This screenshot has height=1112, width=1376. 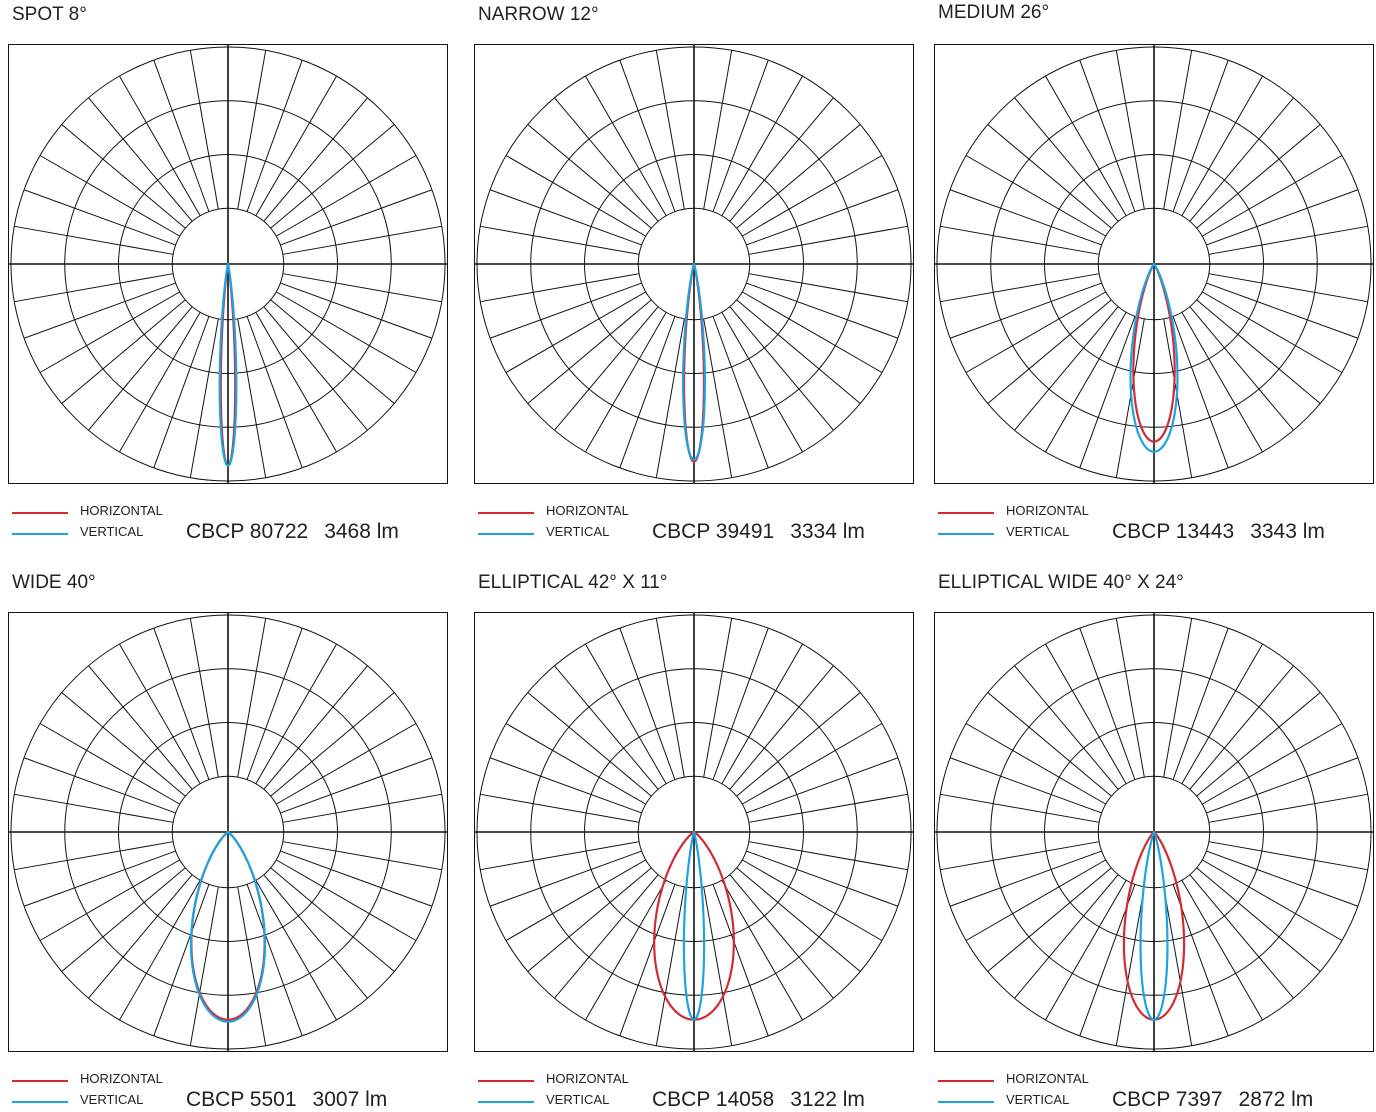 I want to click on photometric-stats: CBCP 80722 3468 lm, so click(x=292, y=532).